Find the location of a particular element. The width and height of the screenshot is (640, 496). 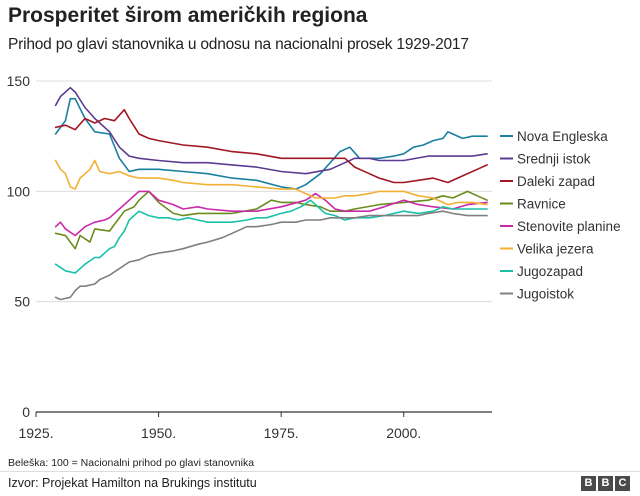

legend-label: Jugozapad is located at coordinates (550, 271).